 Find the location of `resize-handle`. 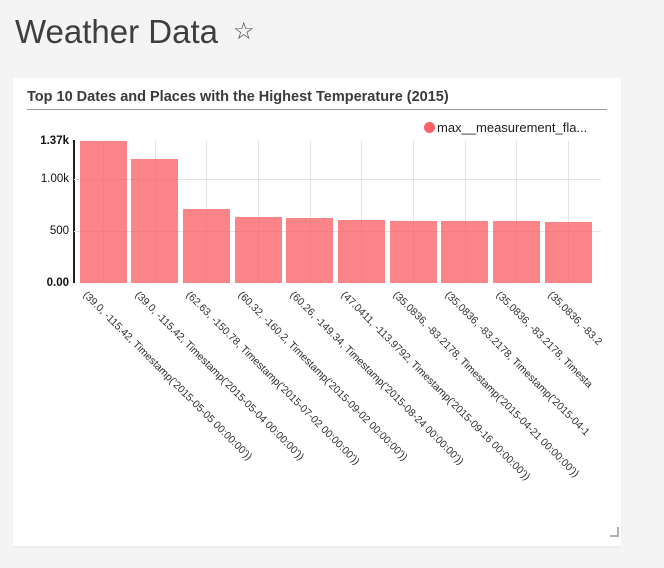

resize-handle is located at coordinates (614, 532).